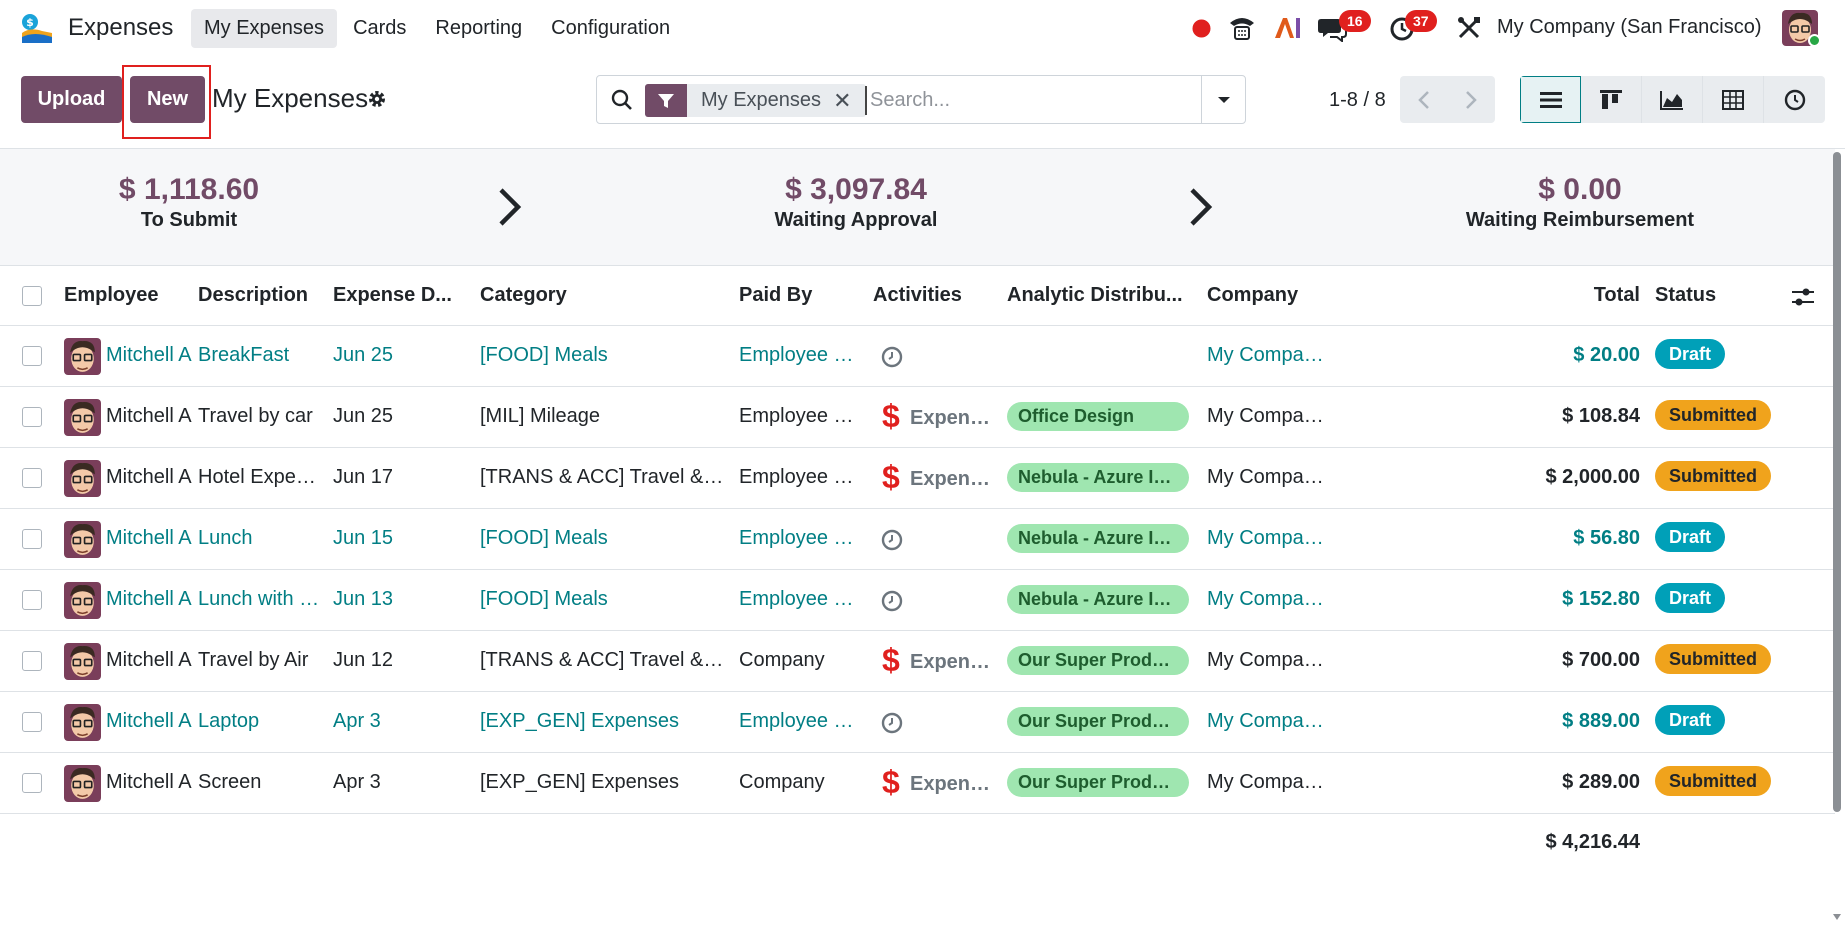  What do you see at coordinates (244, 355) in the screenshot?
I see `cell-description: BreakFast` at bounding box center [244, 355].